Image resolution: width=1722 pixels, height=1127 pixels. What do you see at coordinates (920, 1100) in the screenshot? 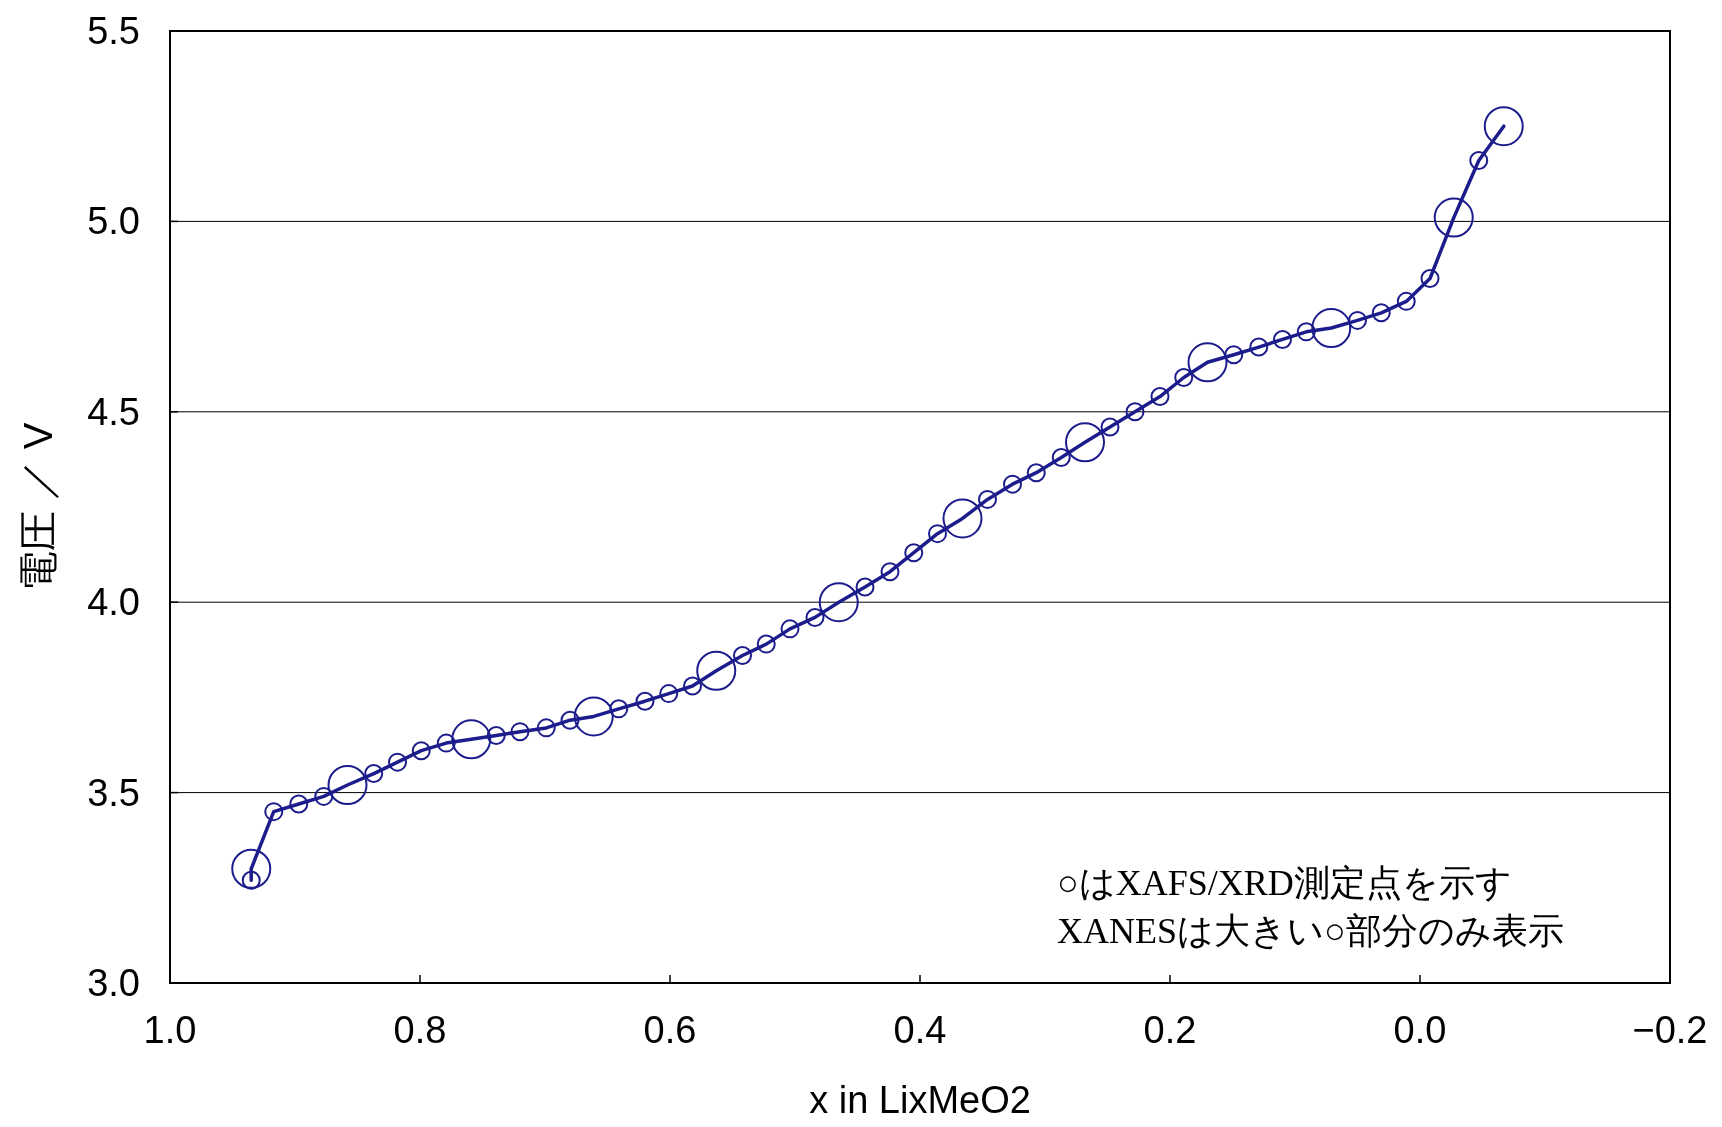
I see `x-axis-title: x in LixMeO2` at bounding box center [920, 1100].